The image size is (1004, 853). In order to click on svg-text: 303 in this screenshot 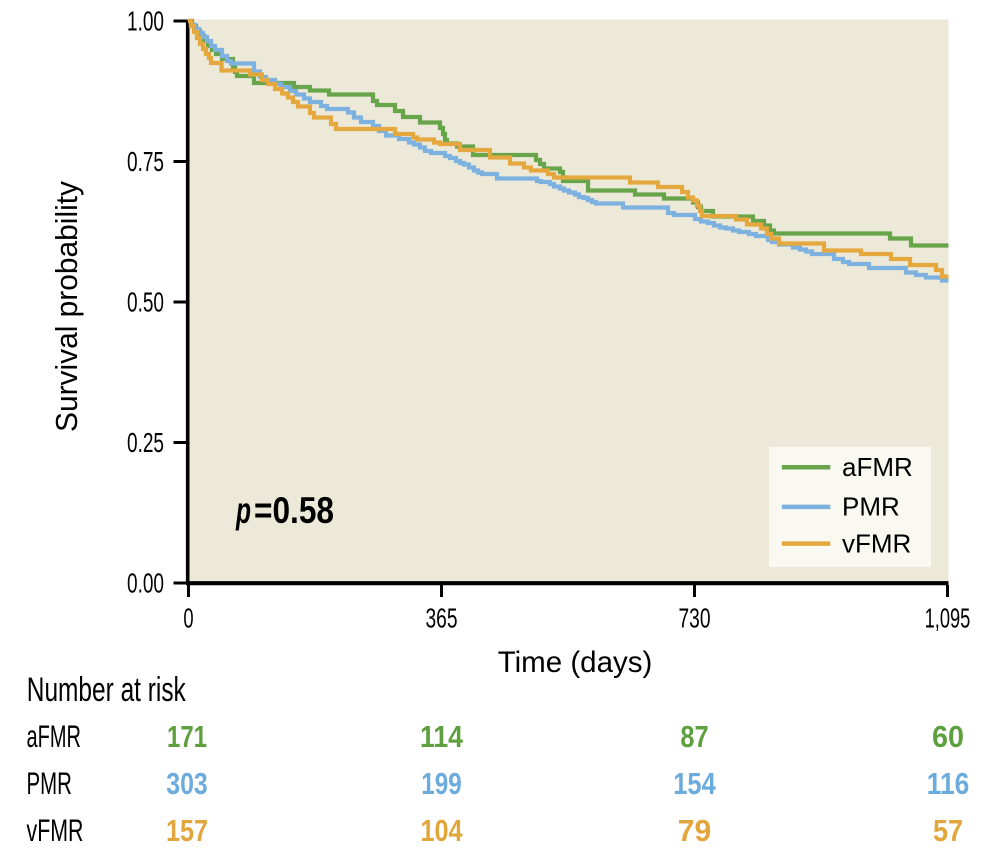, I will do `click(187, 784)`.